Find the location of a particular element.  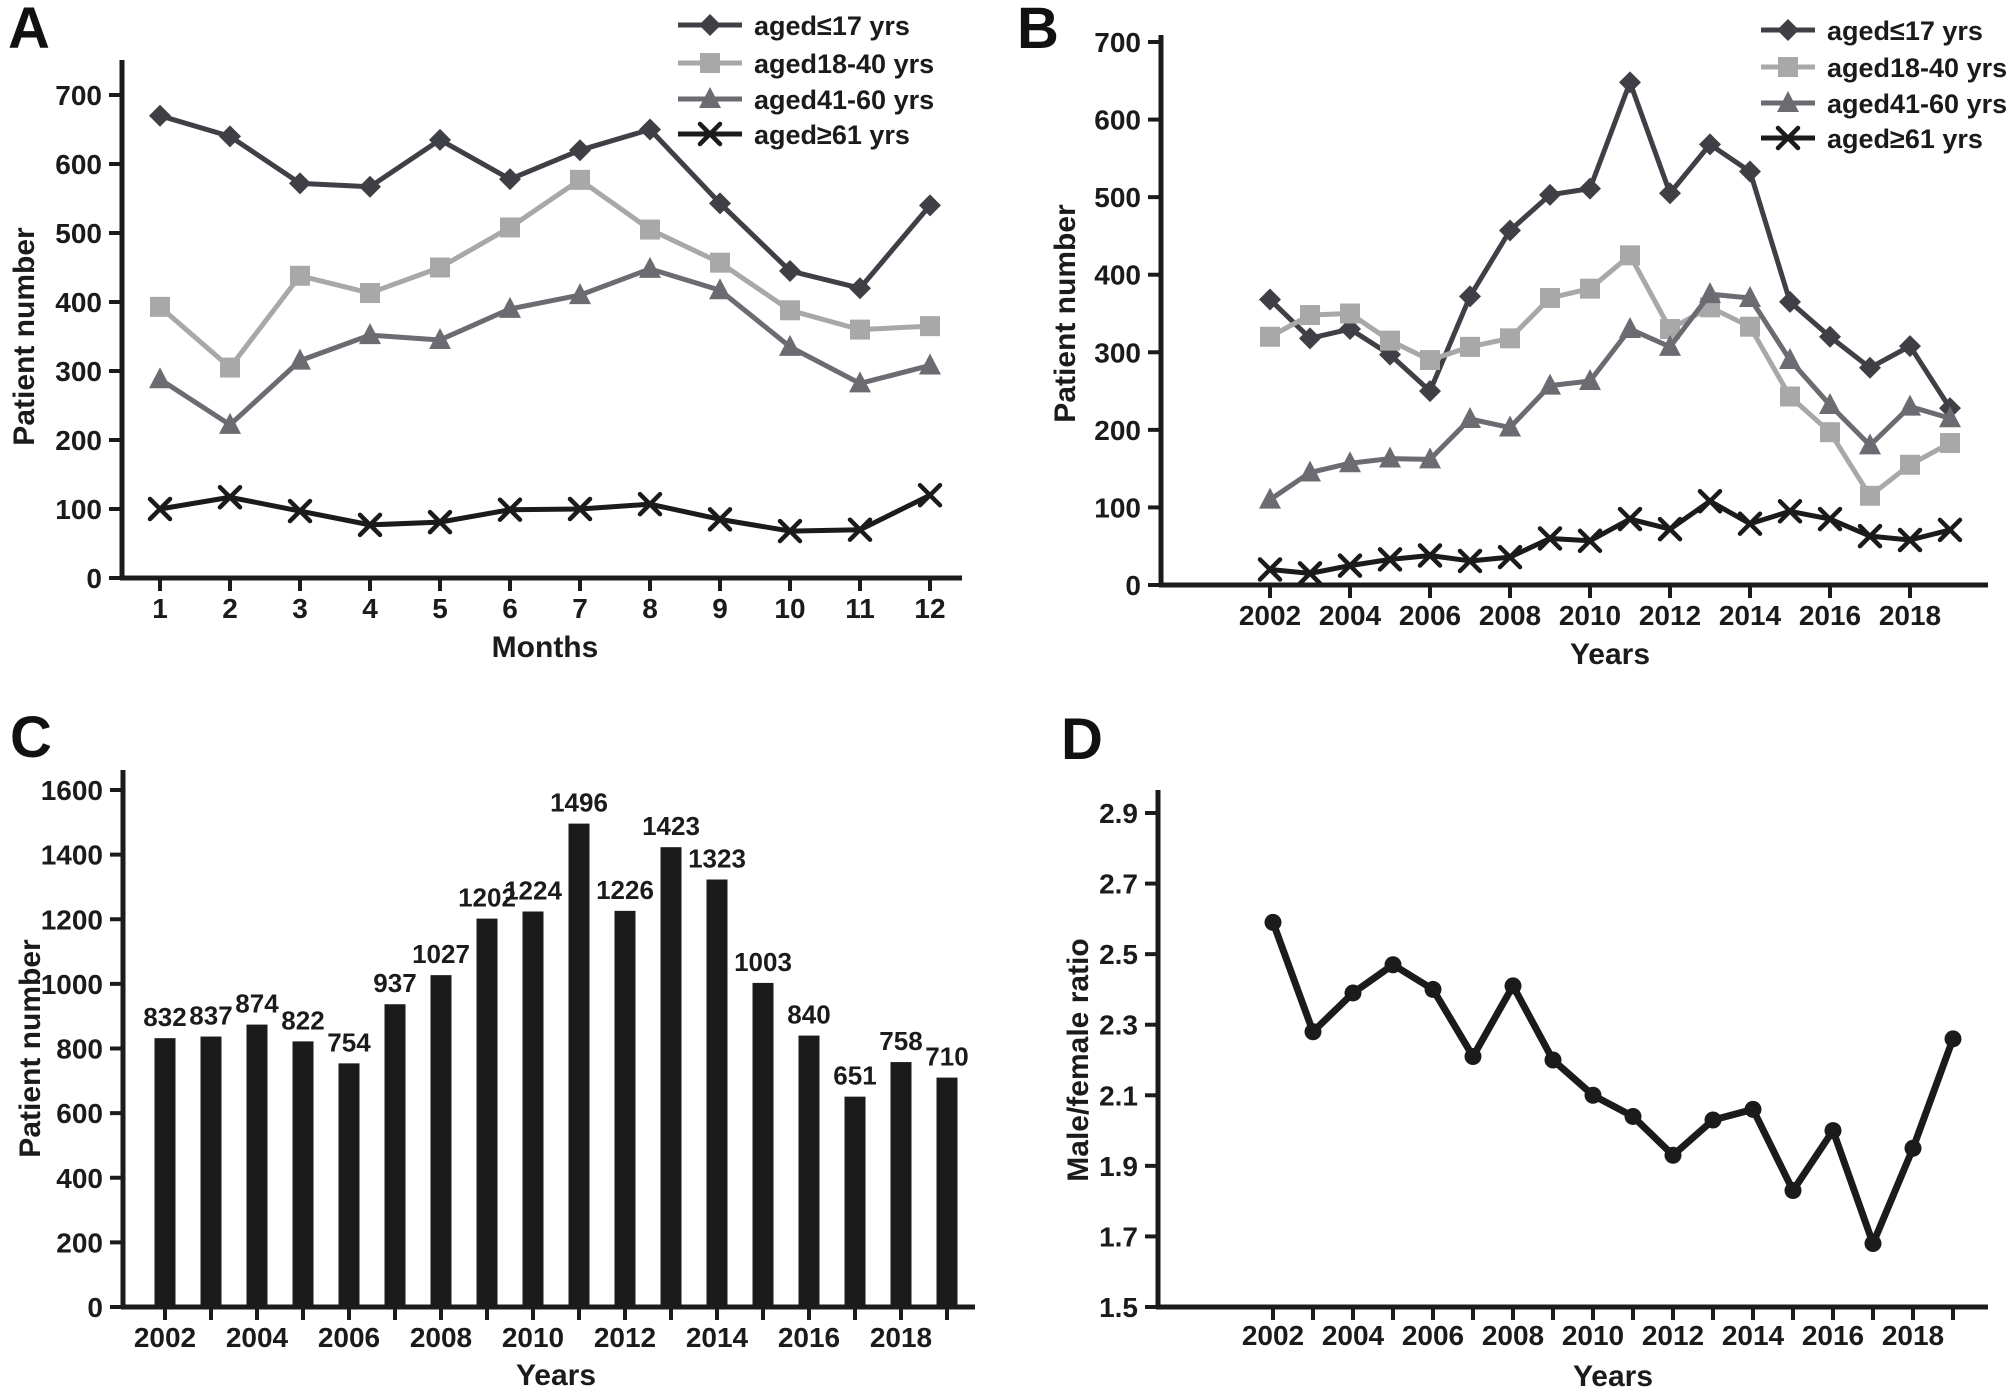

panel-a-letter: A is located at coordinates (29, 30).